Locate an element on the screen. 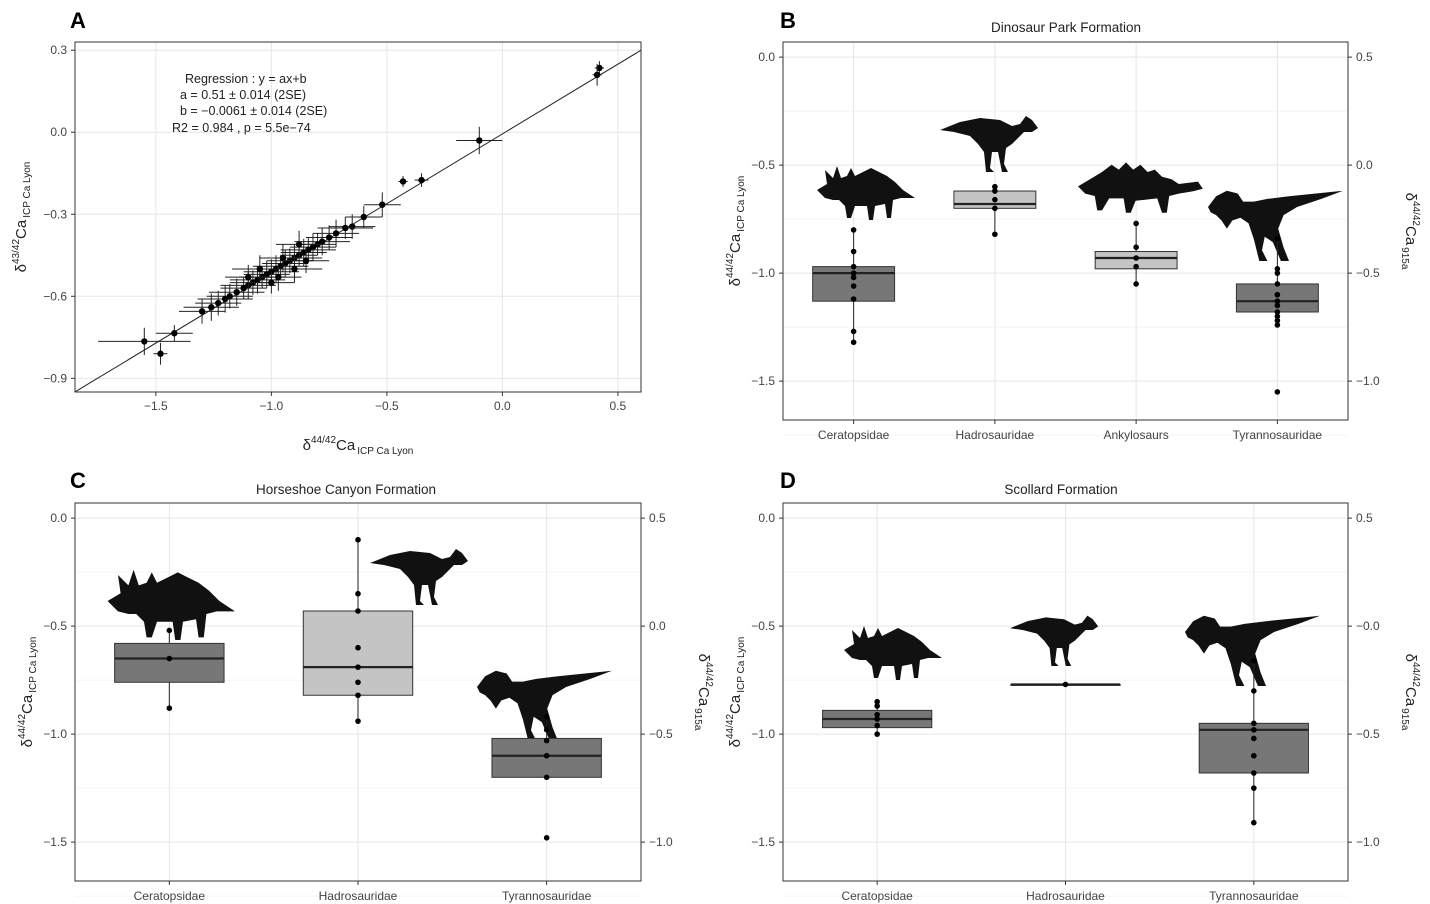 This screenshot has width=1430, height=904. axis-title-sub: ICP Ca Lyon is located at coordinates (741, 204).